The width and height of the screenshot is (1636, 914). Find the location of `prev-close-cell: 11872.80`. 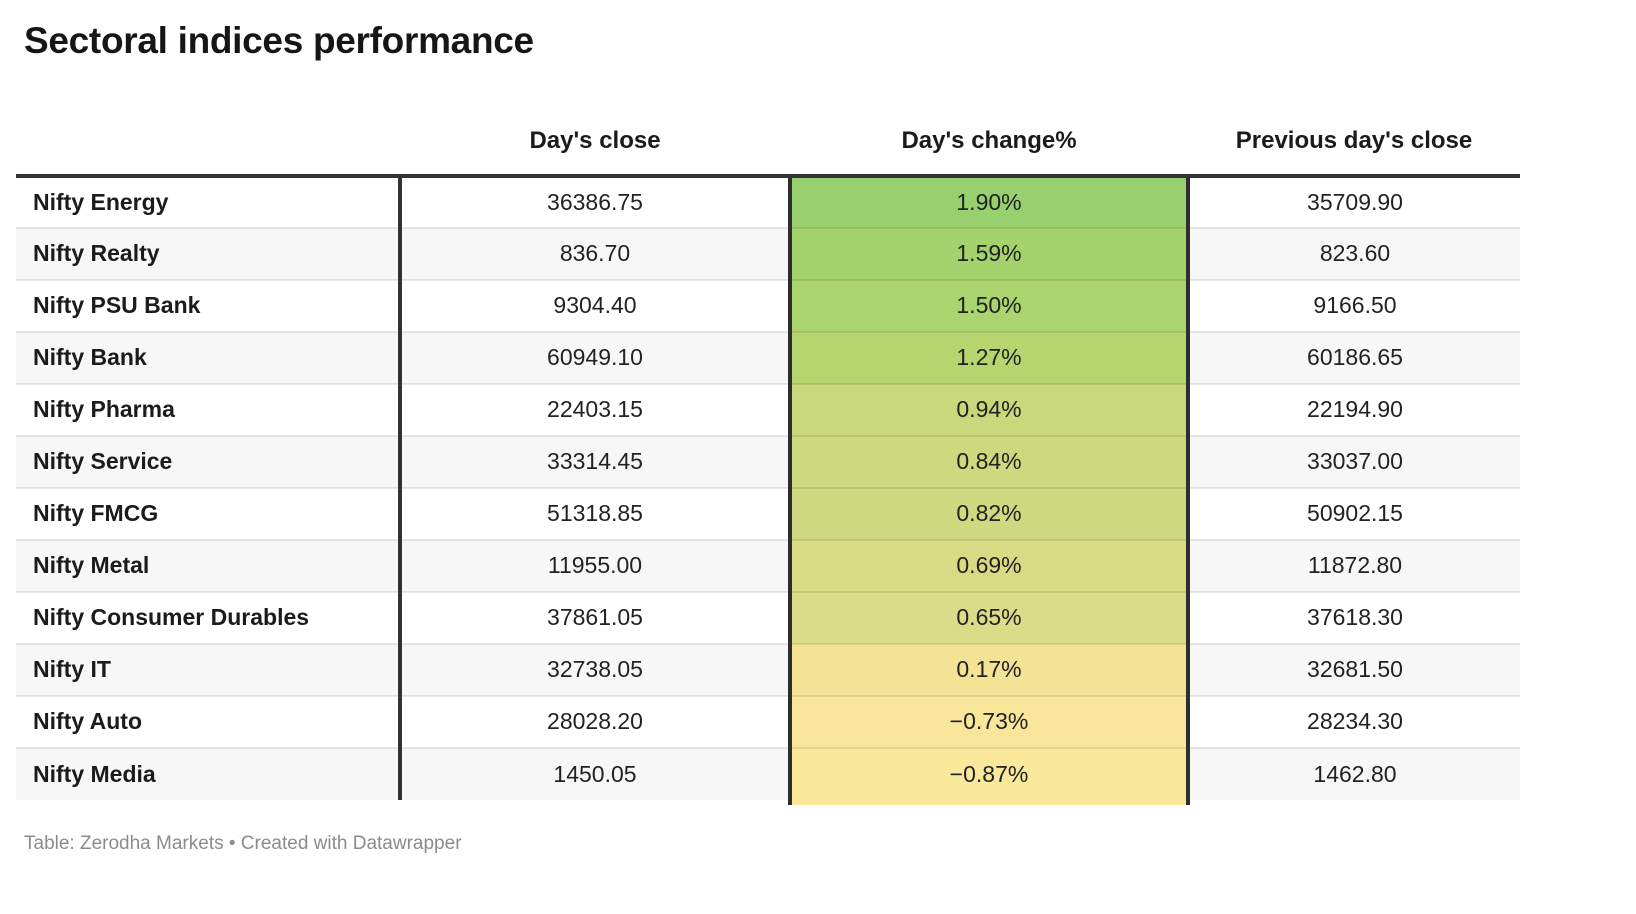

prev-close-cell: 11872.80 is located at coordinates (1355, 565).